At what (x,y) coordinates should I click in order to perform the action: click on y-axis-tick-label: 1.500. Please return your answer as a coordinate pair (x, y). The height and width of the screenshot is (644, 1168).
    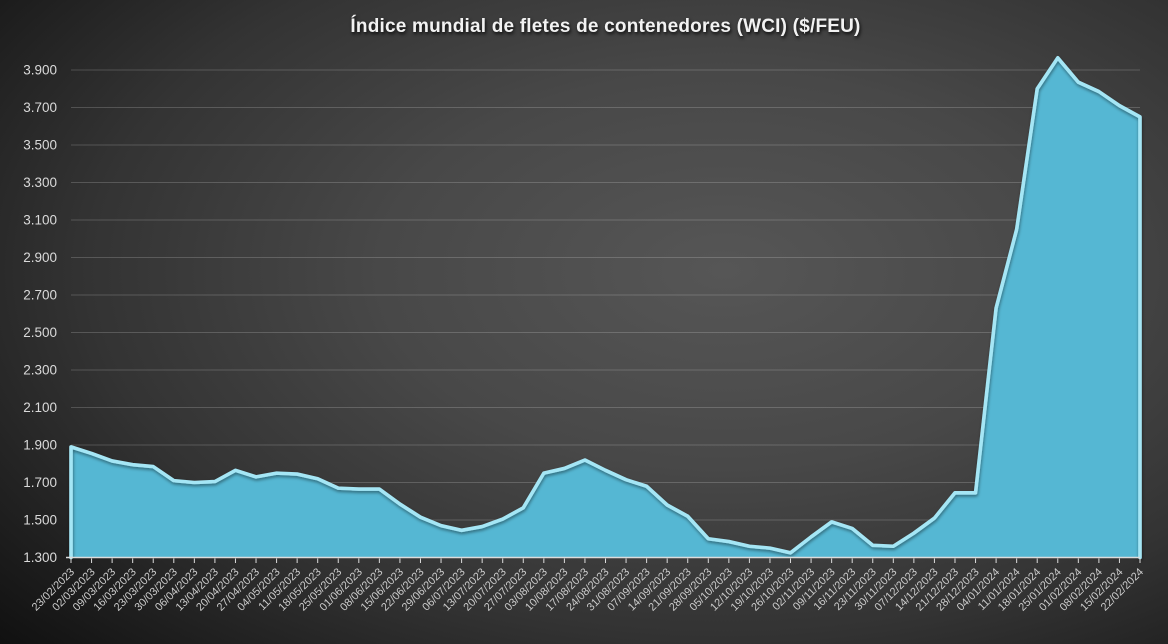
    Looking at the image, I should click on (40, 520).